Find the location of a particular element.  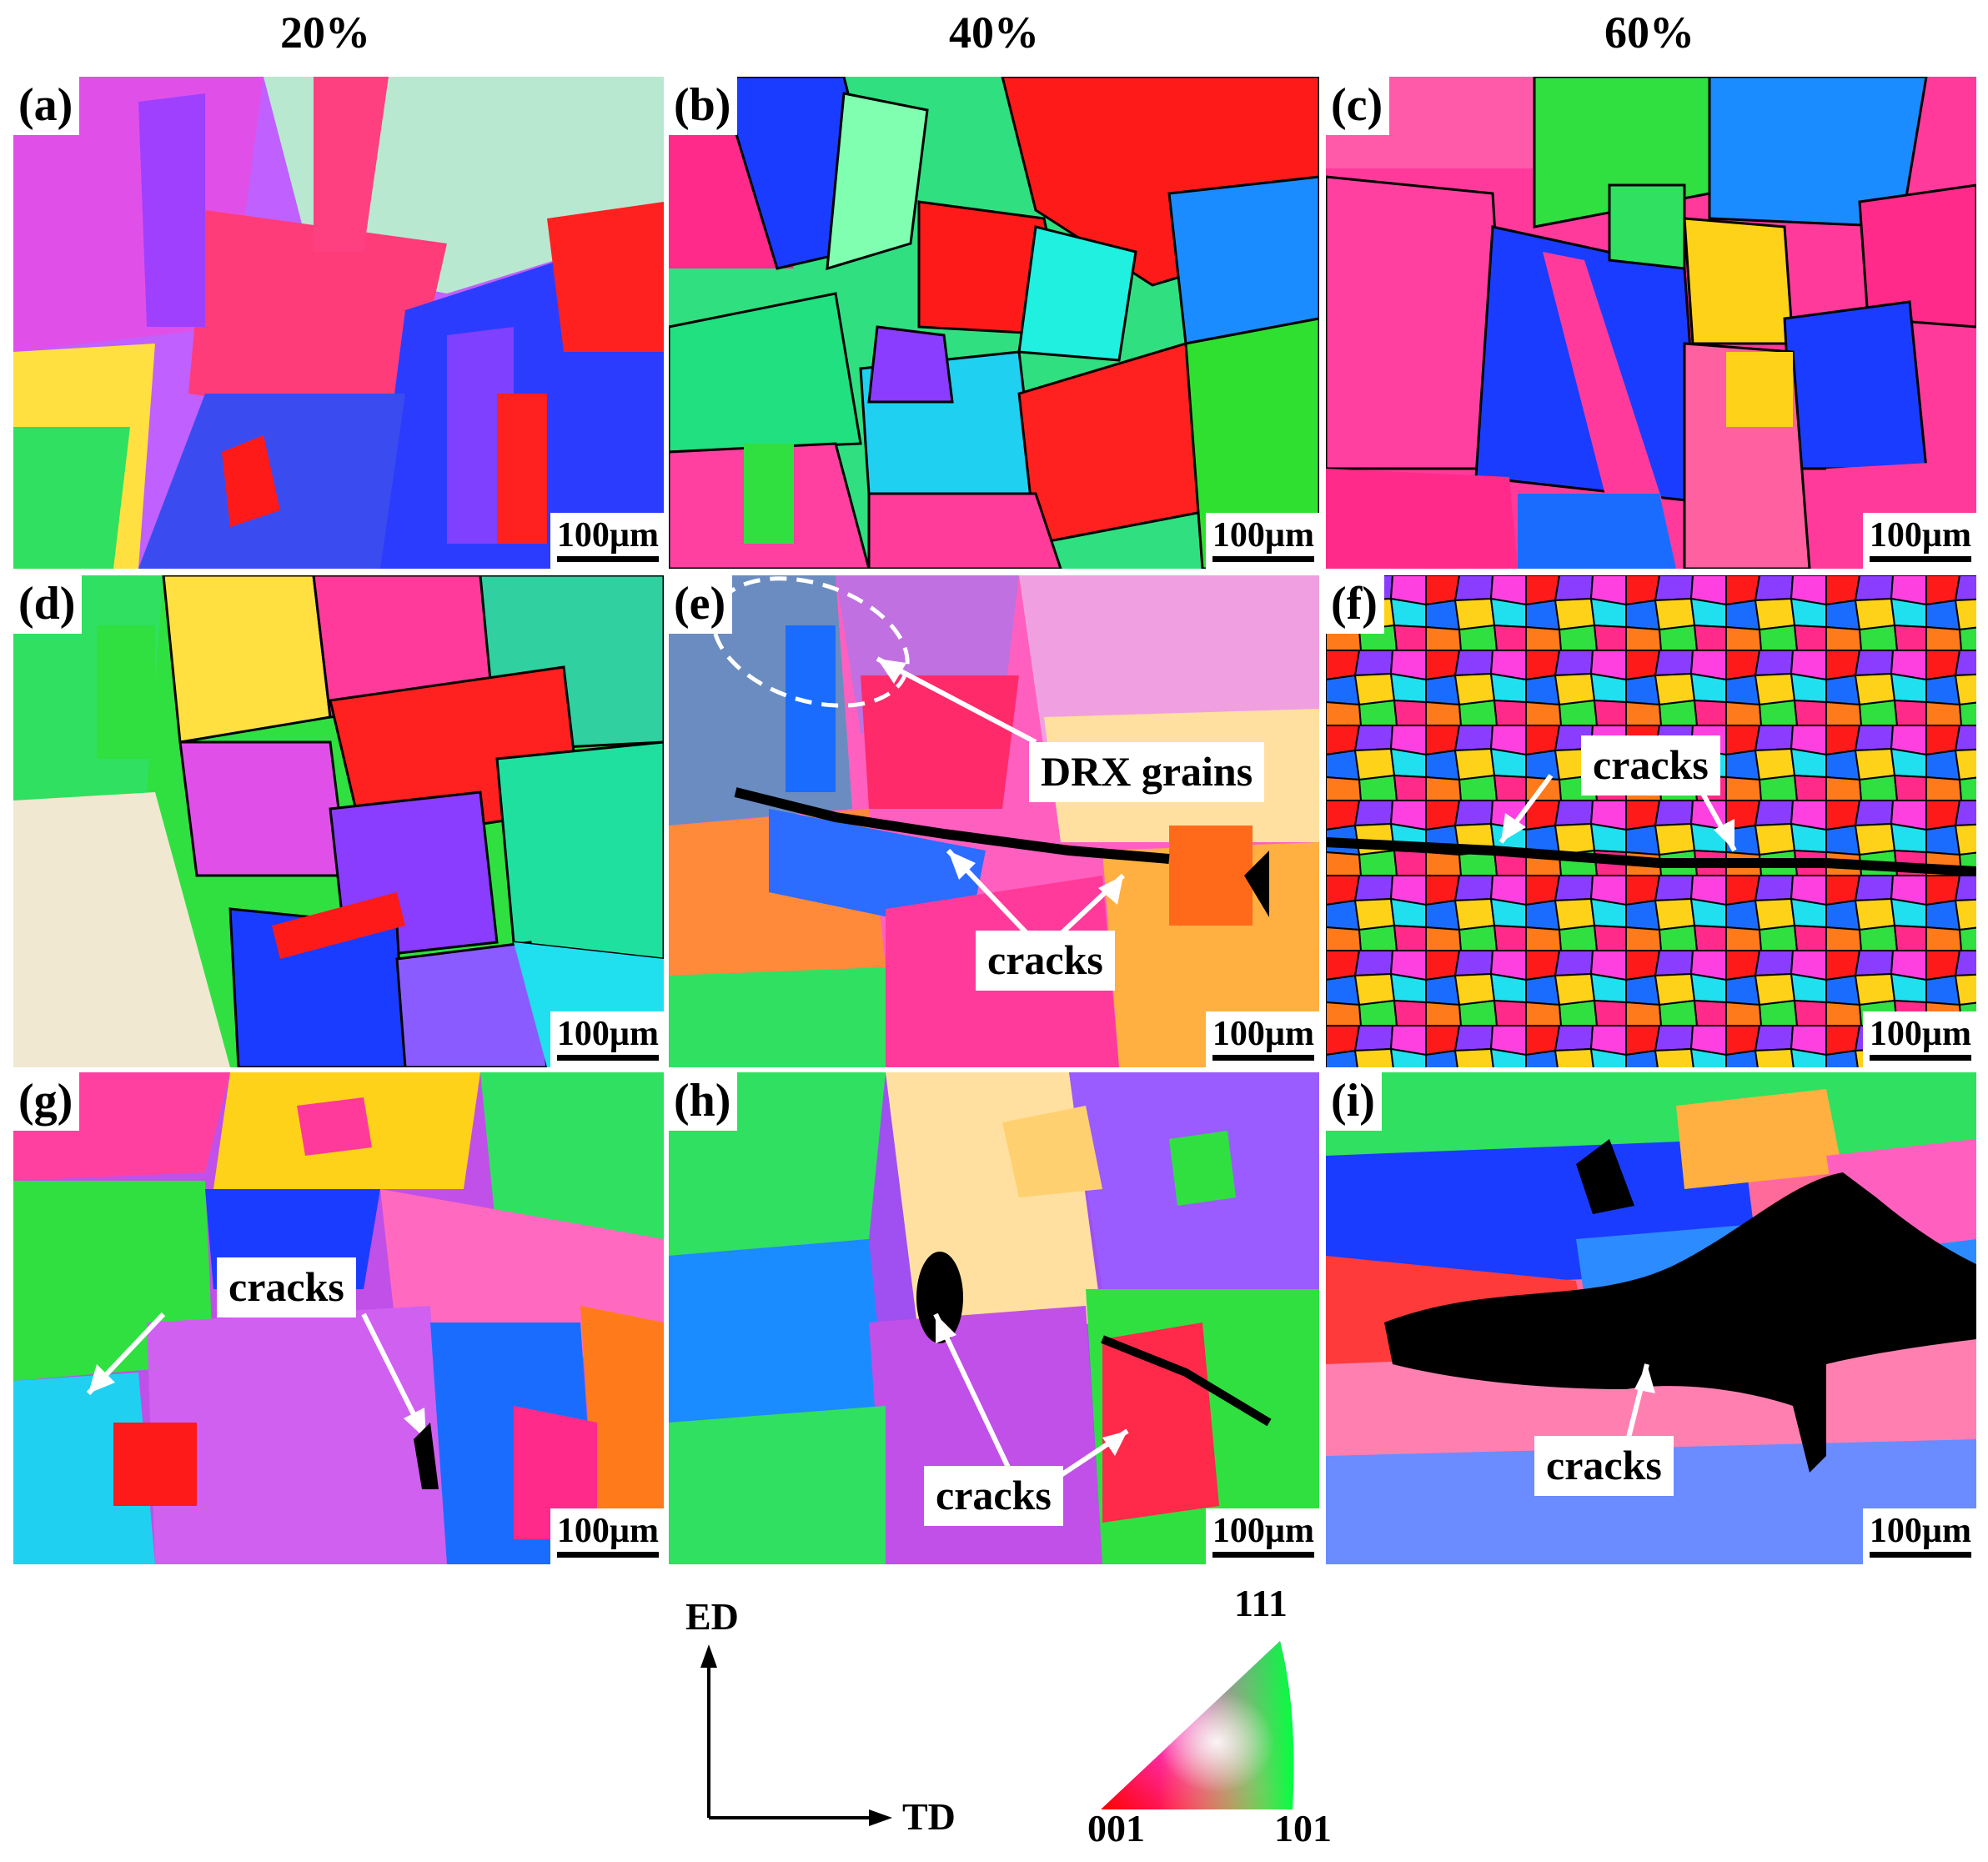

axis-label-ed: ED is located at coordinates (712, 1617).